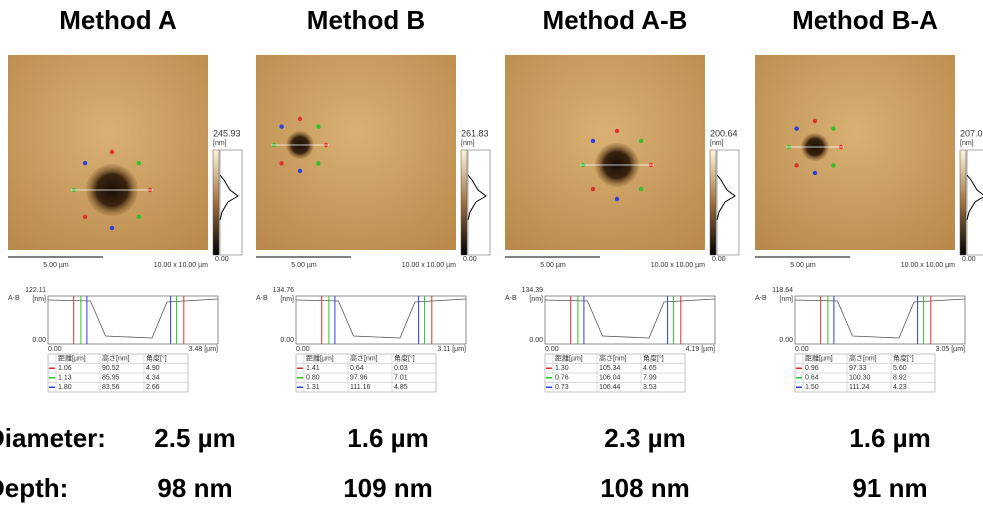  I want to click on profile-ymax: 122.11, so click(35, 290).